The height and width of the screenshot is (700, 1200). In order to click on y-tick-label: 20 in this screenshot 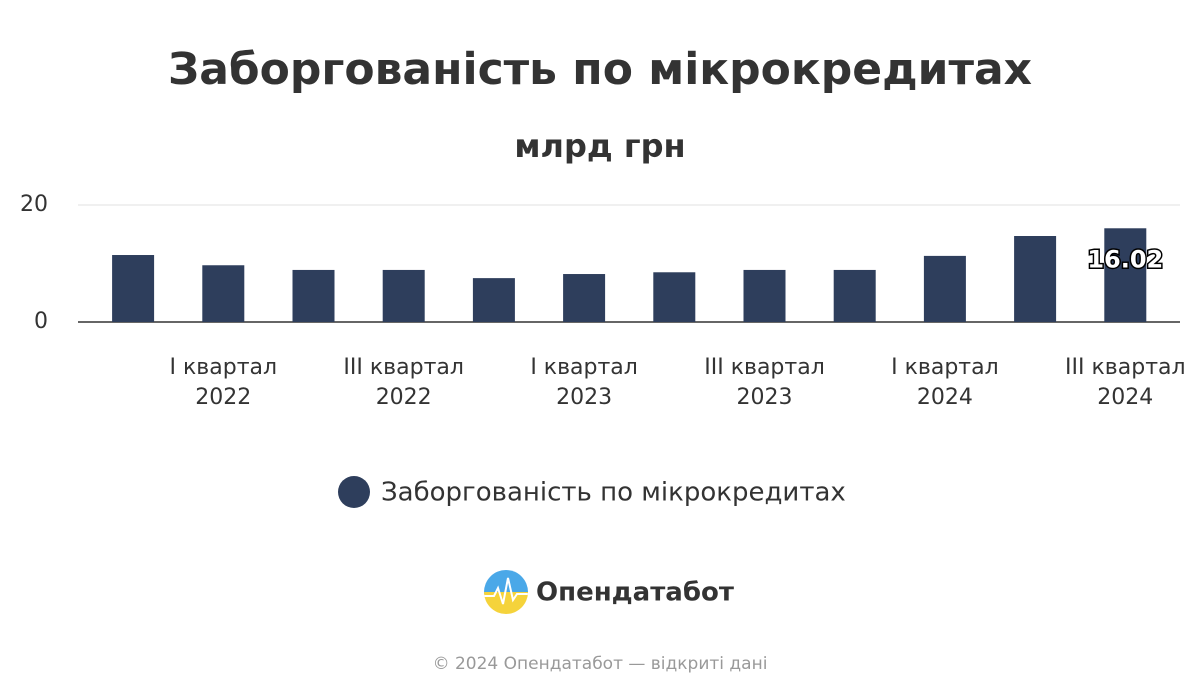, I will do `click(34, 204)`.